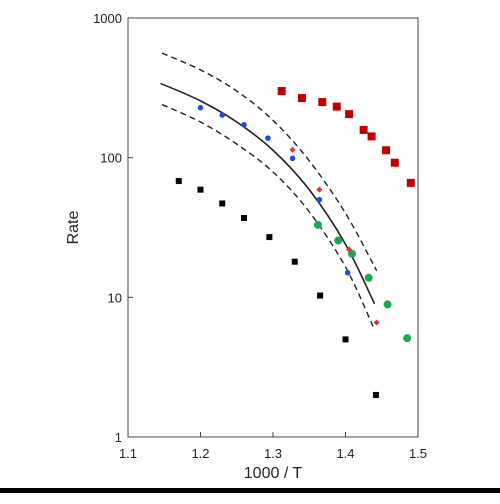 This screenshot has height=504, width=500. I want to click on x-axis-title: 1000 / T, so click(273, 473).